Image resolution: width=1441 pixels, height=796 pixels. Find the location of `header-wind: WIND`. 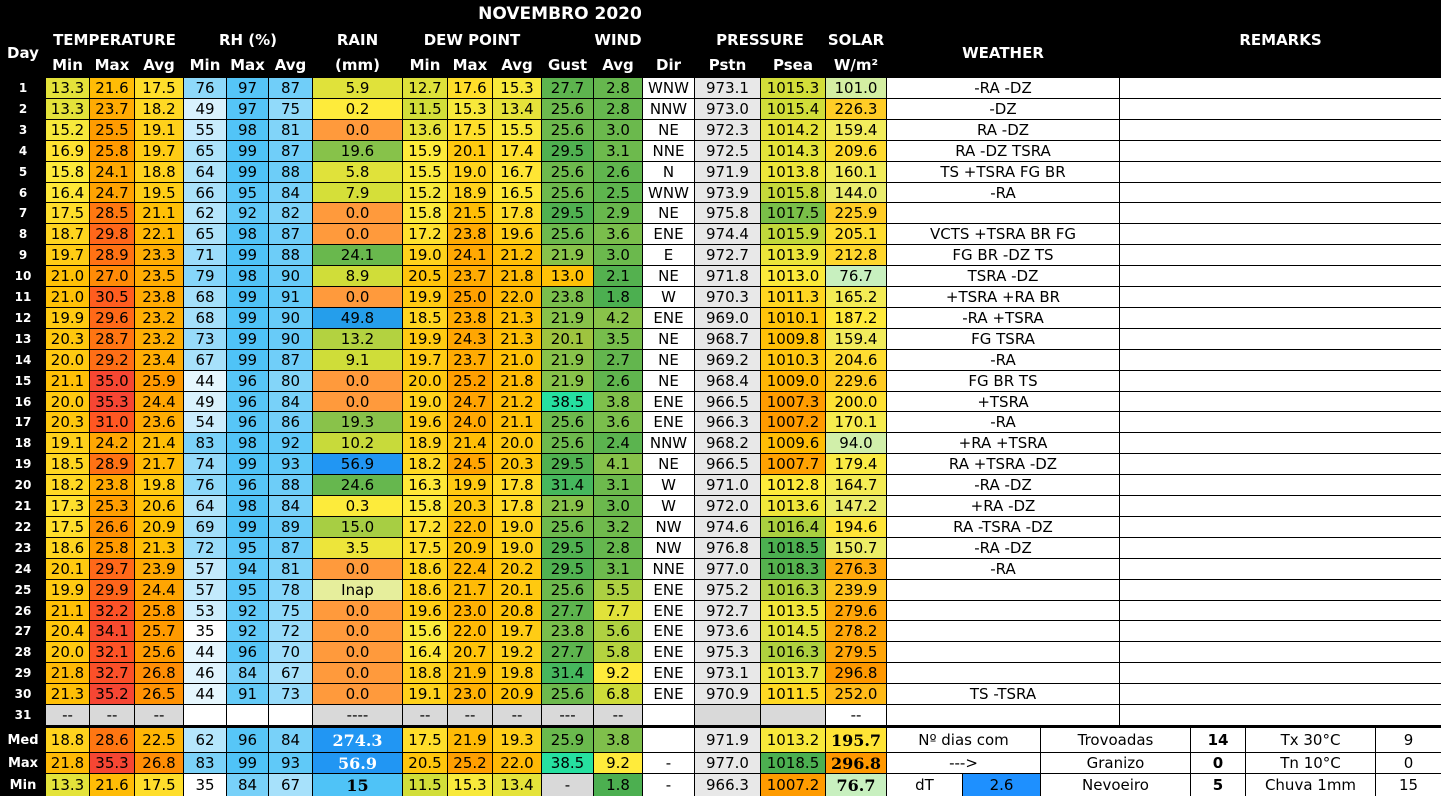

header-wind: WIND is located at coordinates (618, 40).